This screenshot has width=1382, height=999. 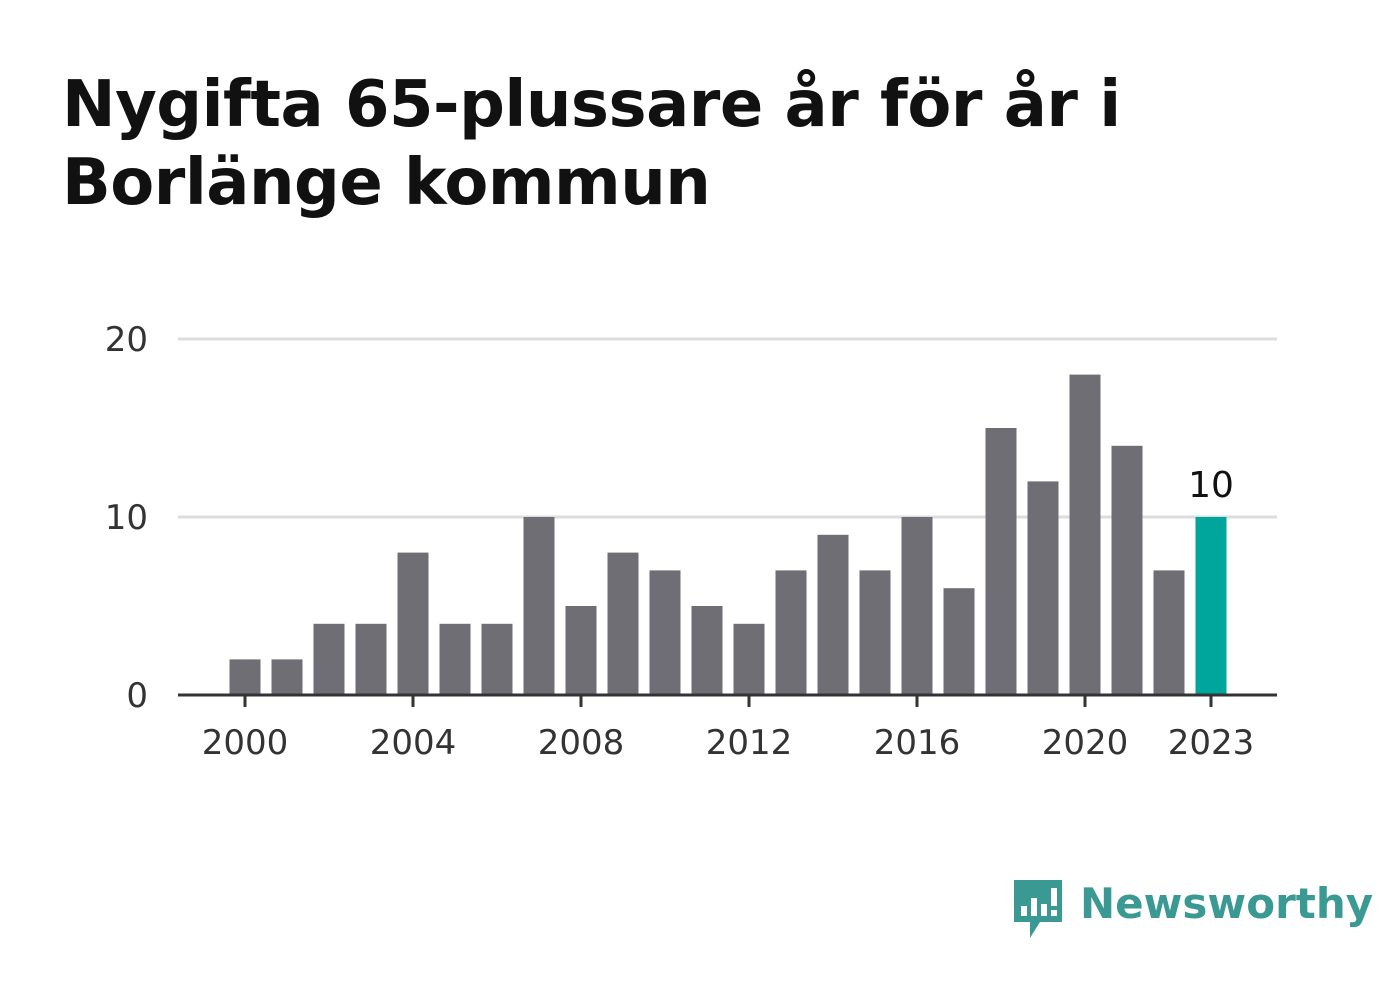 What do you see at coordinates (707, 650) in the screenshot?
I see `bar-2011` at bounding box center [707, 650].